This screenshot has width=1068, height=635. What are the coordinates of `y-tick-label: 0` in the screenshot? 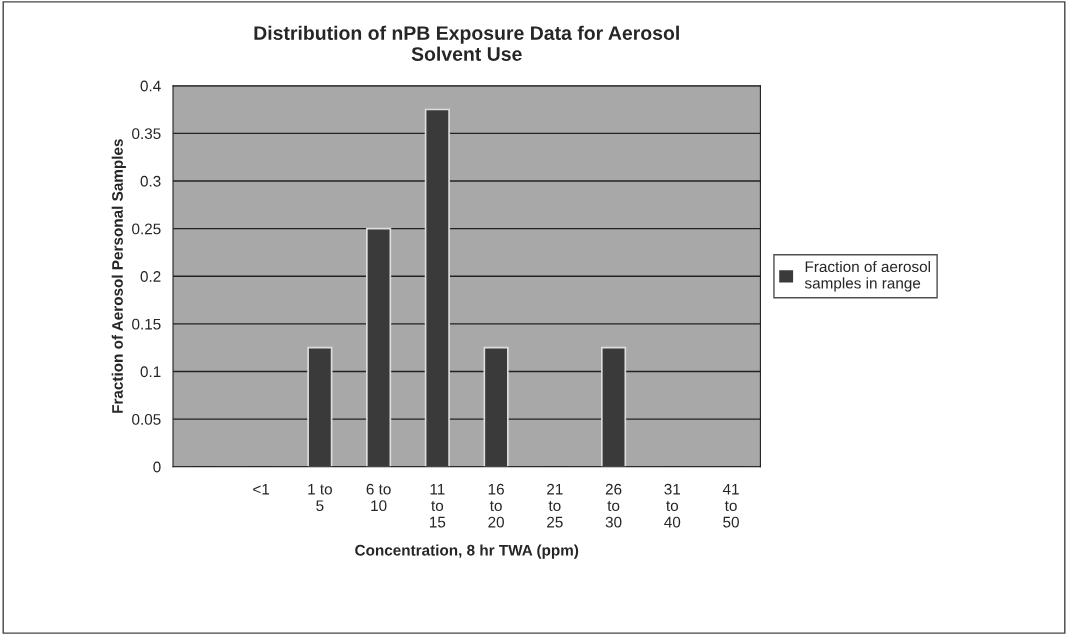 It's located at (157, 467).